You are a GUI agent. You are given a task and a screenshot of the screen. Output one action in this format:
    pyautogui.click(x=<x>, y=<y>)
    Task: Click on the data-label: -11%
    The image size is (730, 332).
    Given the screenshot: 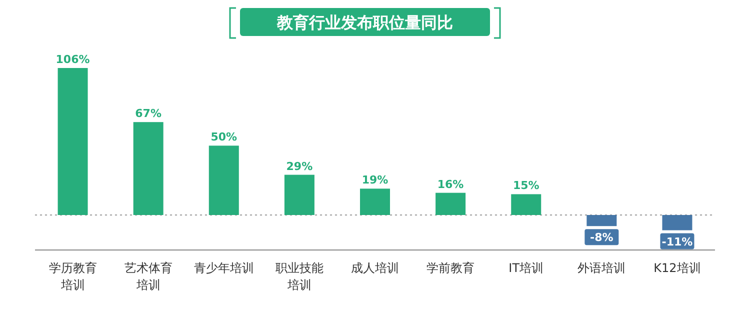 What is the action you would take?
    pyautogui.click(x=677, y=241)
    